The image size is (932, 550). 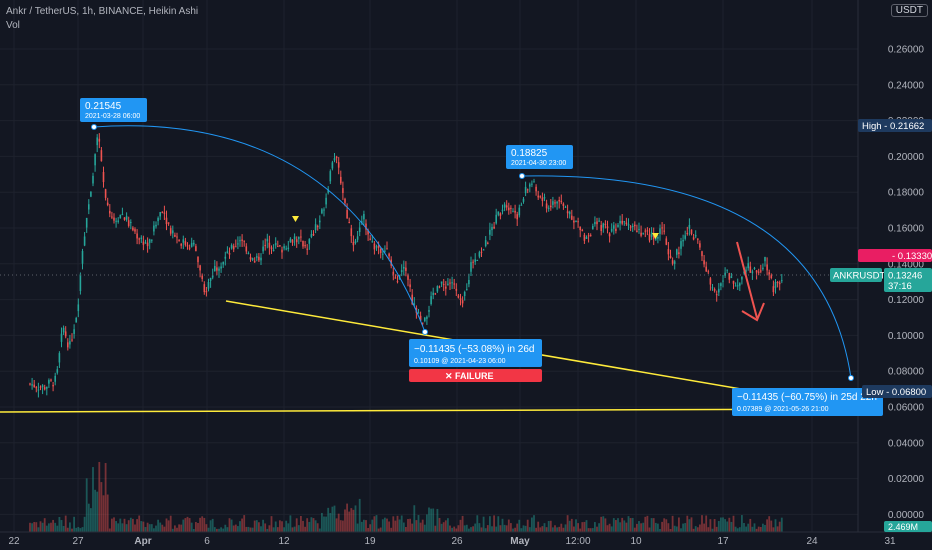 I want to click on red-arrow-head, so click(x=753, y=312).